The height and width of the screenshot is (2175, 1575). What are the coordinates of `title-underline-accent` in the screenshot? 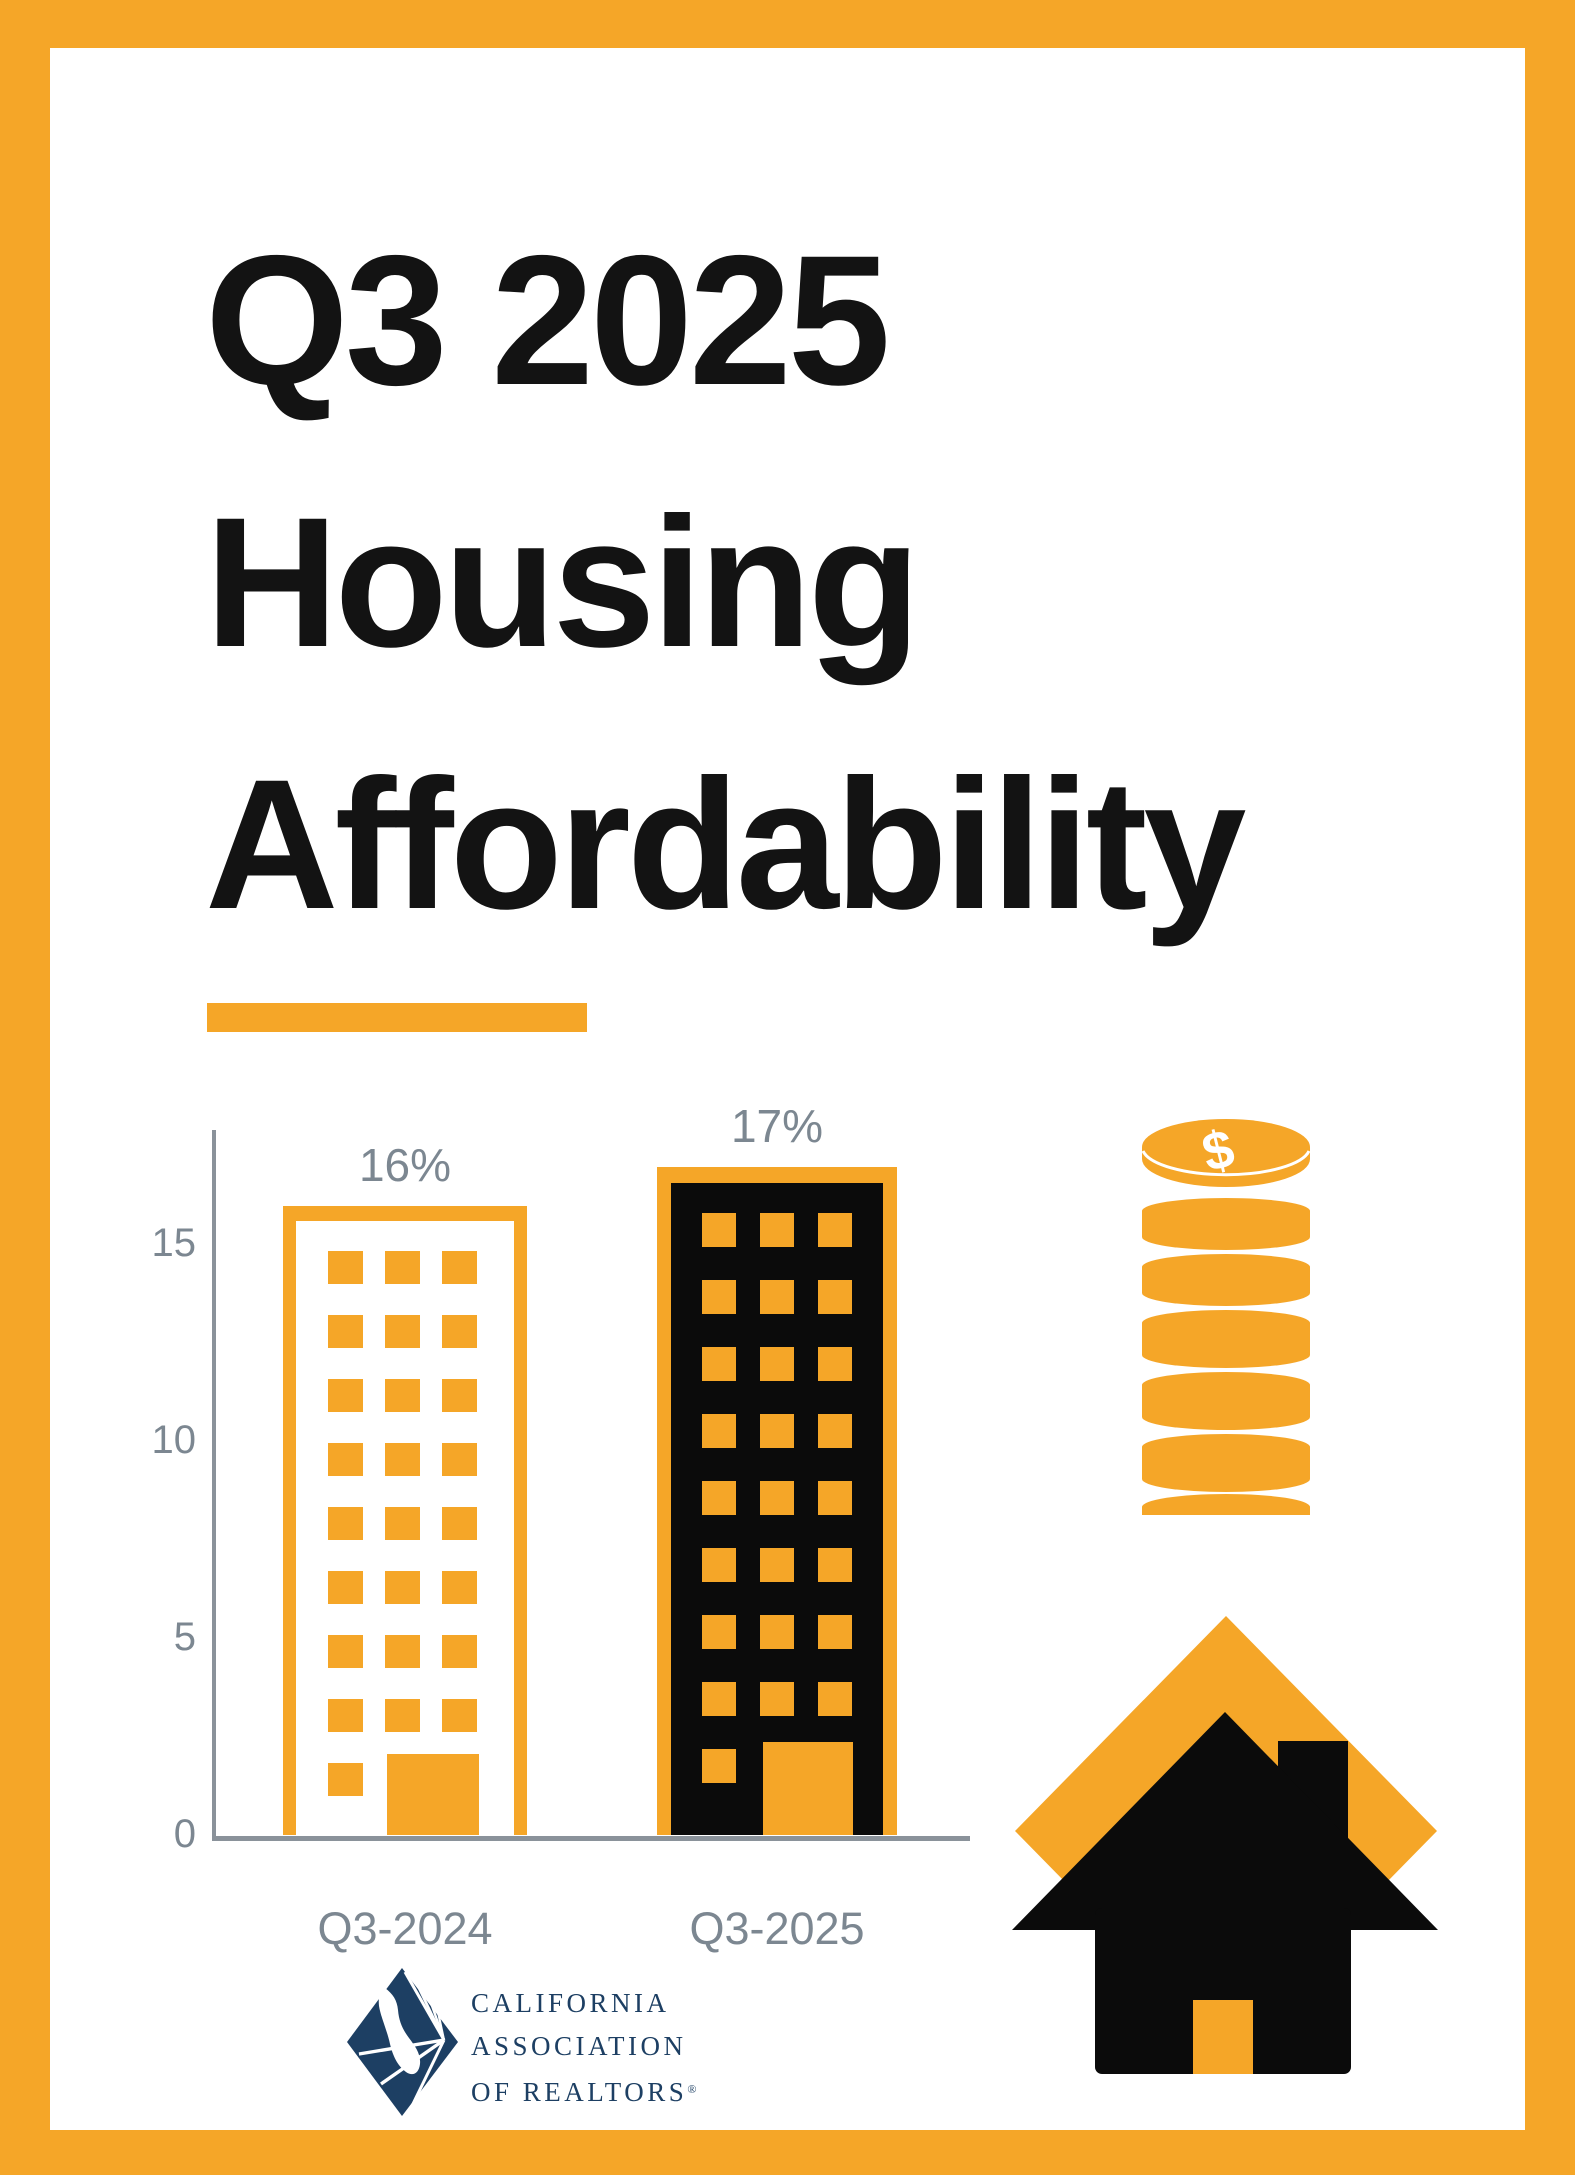 It's located at (397, 1017).